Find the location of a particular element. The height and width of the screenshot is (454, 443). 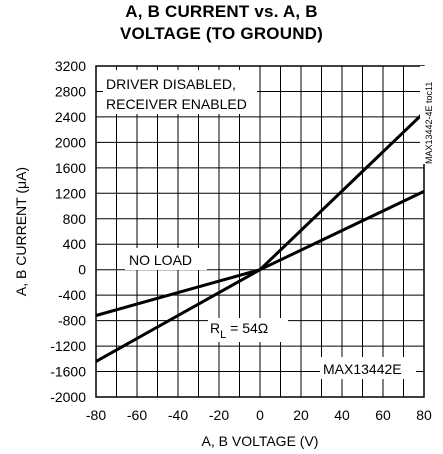

no-load-label-bg is located at coordinates (166, 259).